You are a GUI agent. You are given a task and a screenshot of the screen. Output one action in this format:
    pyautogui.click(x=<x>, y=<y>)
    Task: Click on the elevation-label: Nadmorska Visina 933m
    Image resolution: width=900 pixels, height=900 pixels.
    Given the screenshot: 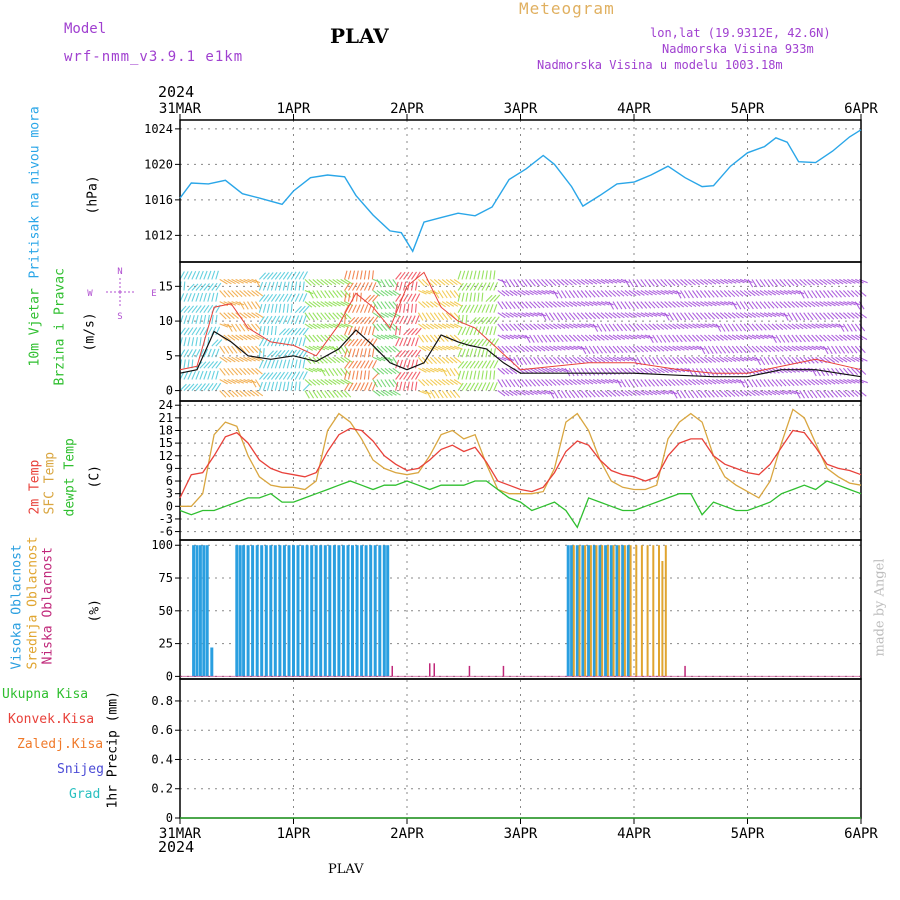 What is the action you would take?
    pyautogui.click(x=738, y=49)
    